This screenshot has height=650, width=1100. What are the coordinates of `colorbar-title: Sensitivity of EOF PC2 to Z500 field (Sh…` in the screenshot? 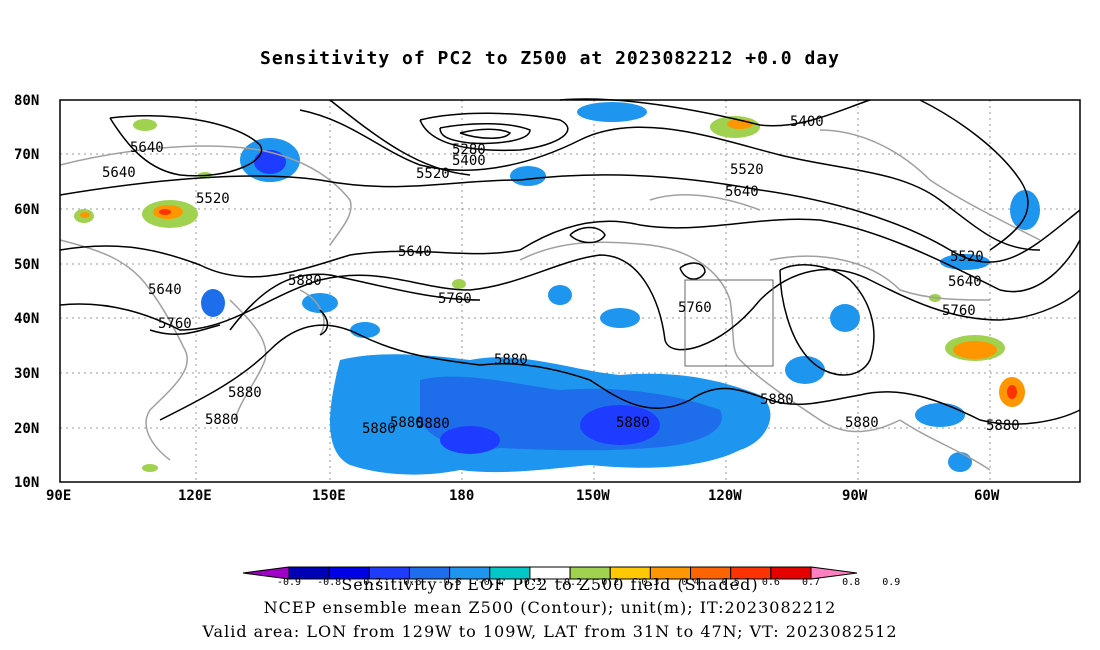 It's located at (550, 584).